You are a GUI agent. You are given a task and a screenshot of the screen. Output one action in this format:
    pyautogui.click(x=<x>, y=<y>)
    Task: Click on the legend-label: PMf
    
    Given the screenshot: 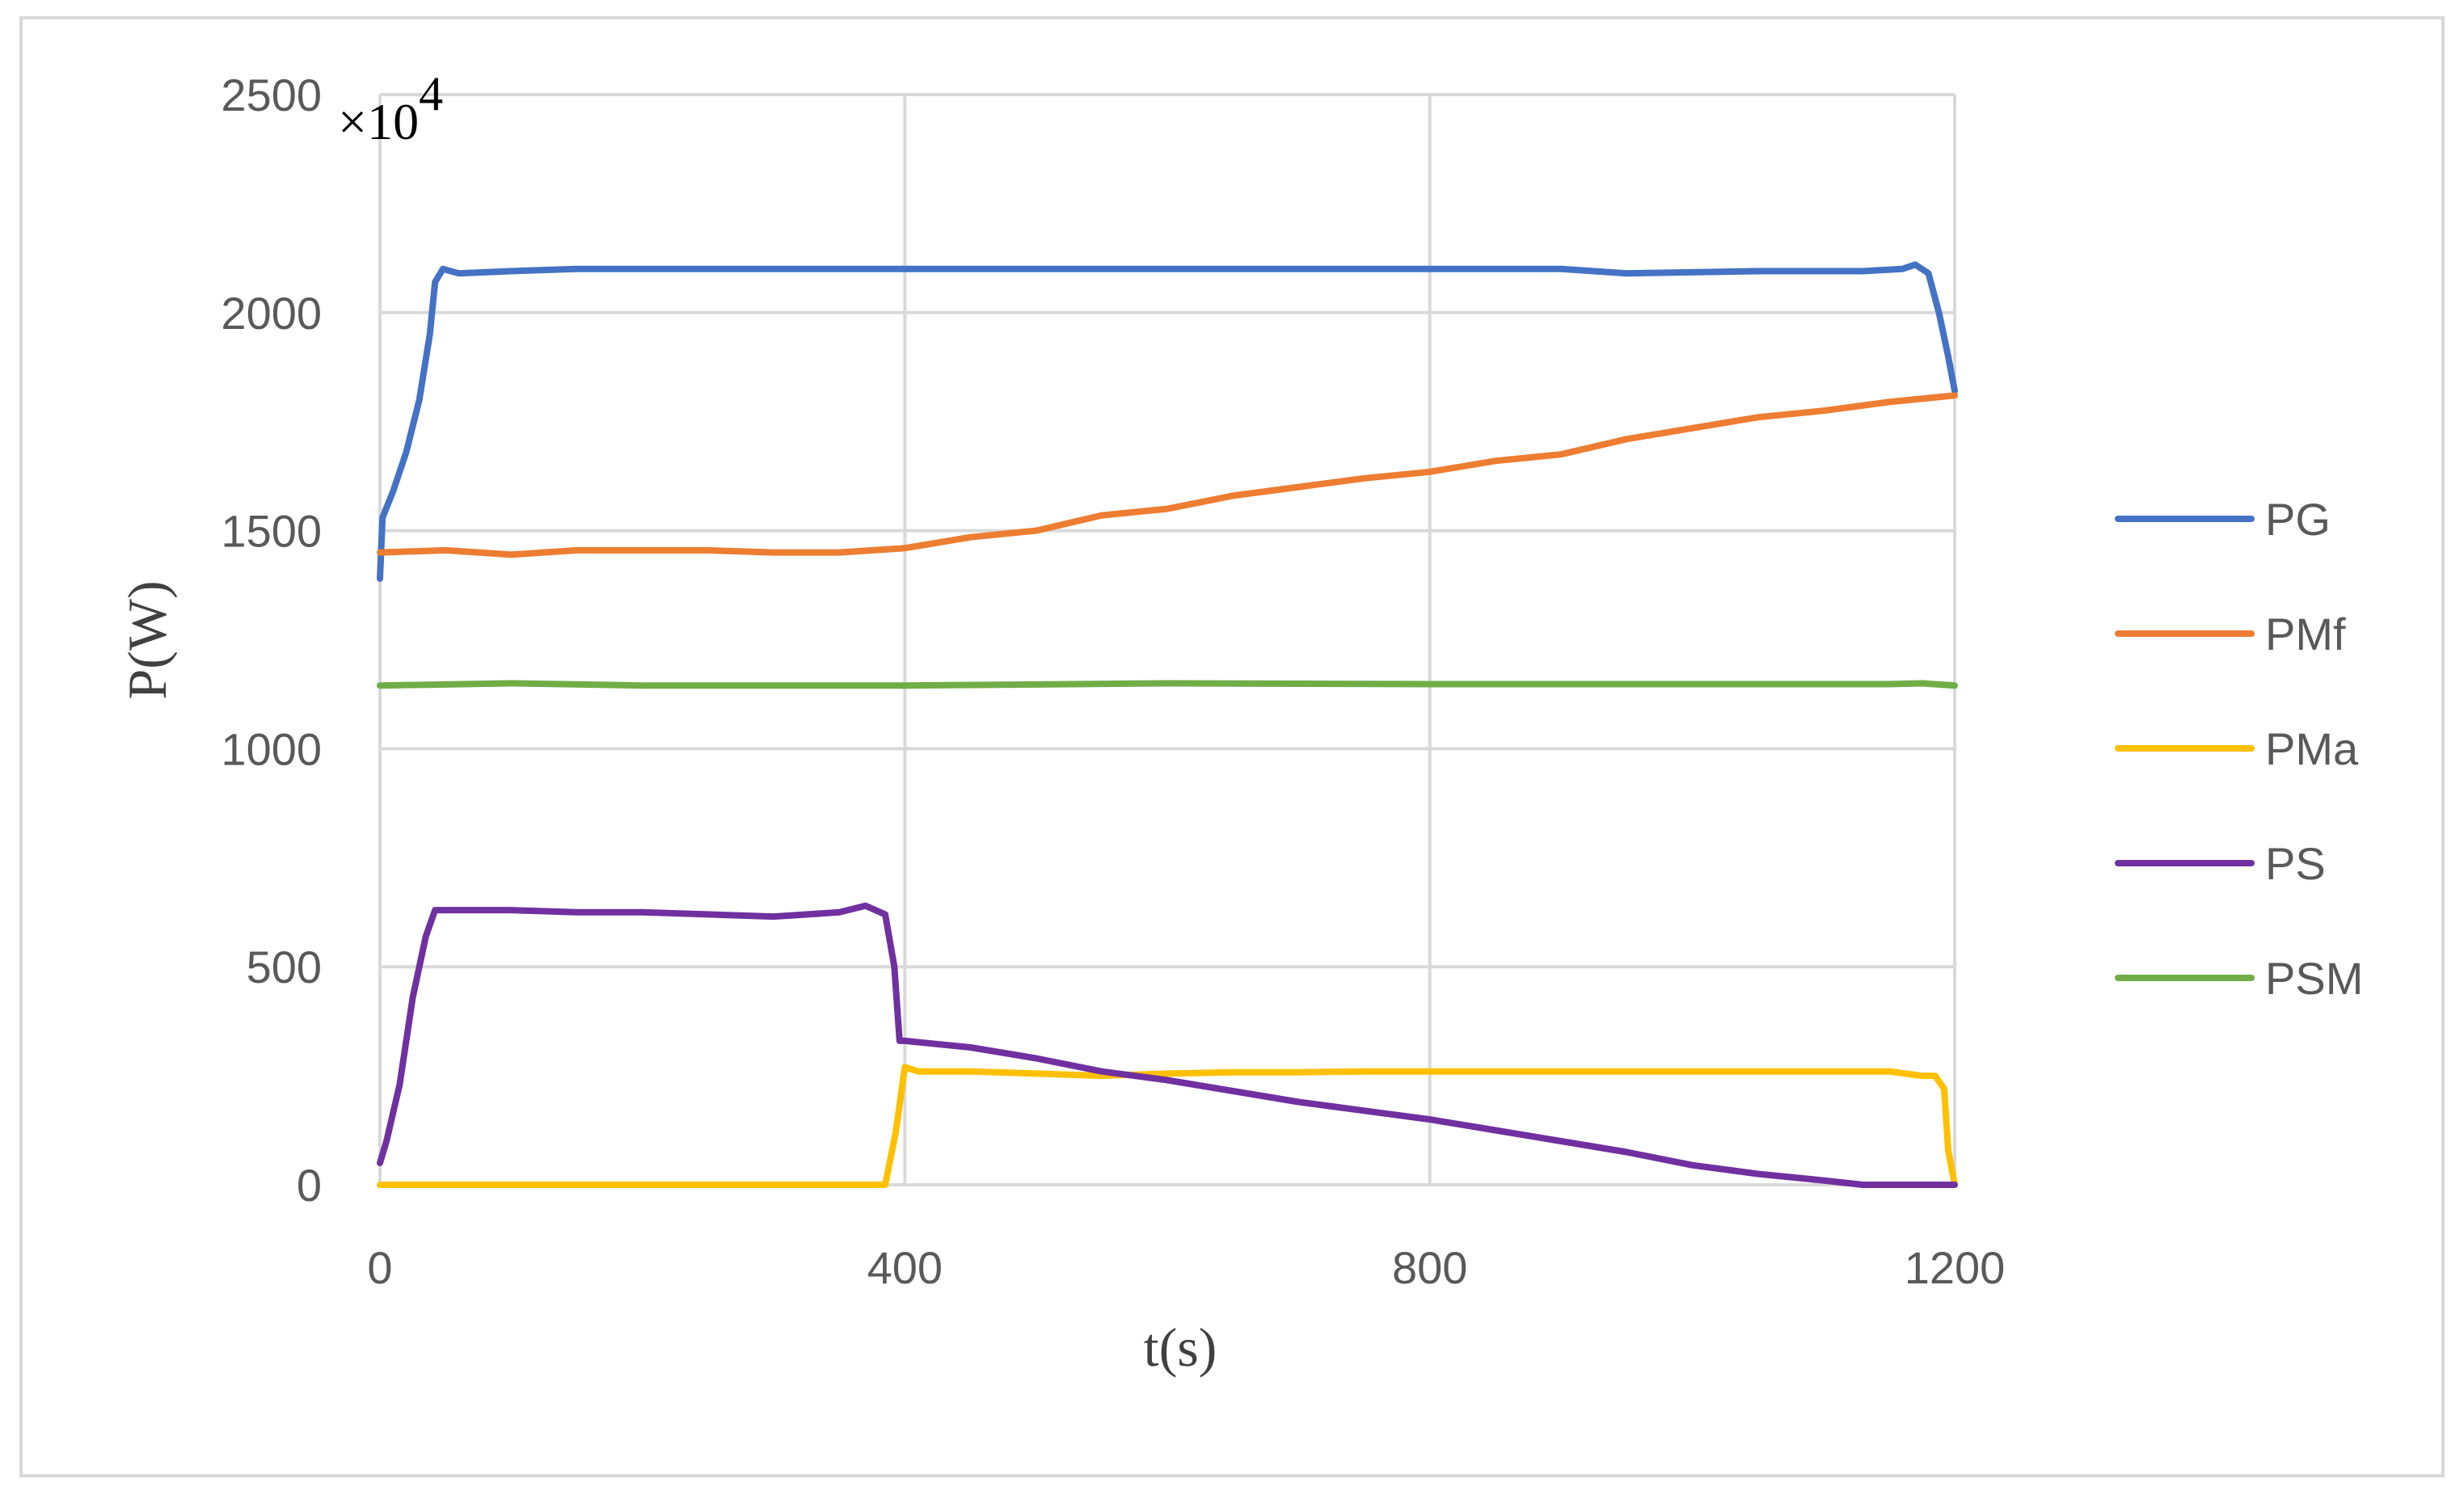 What is the action you would take?
    pyautogui.click(x=2306, y=634)
    